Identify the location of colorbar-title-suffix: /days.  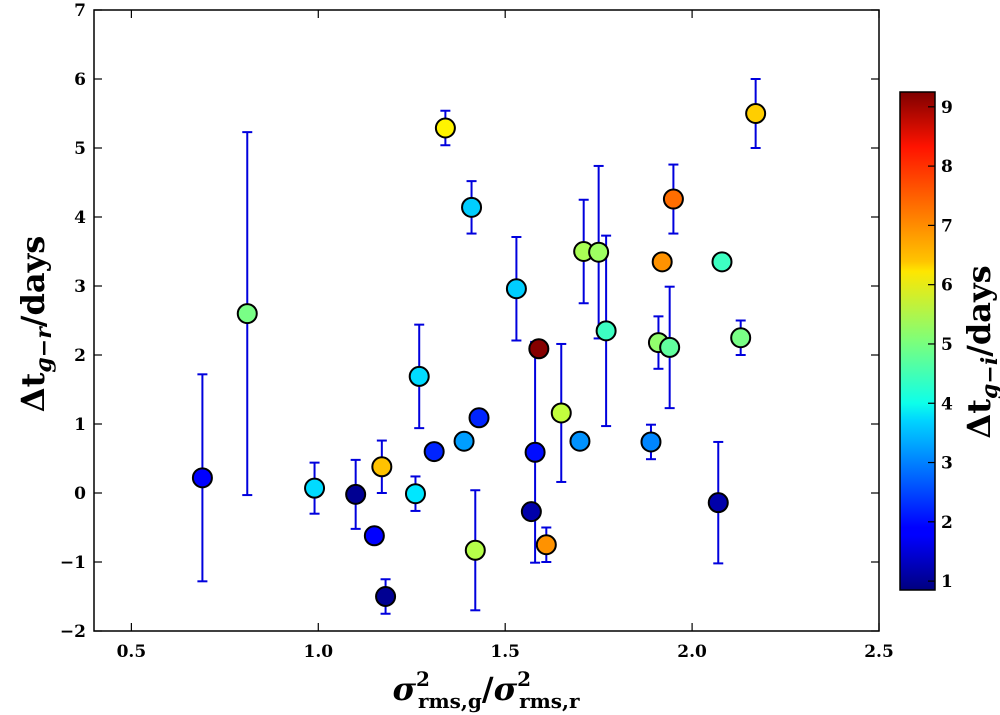
(979, 310).